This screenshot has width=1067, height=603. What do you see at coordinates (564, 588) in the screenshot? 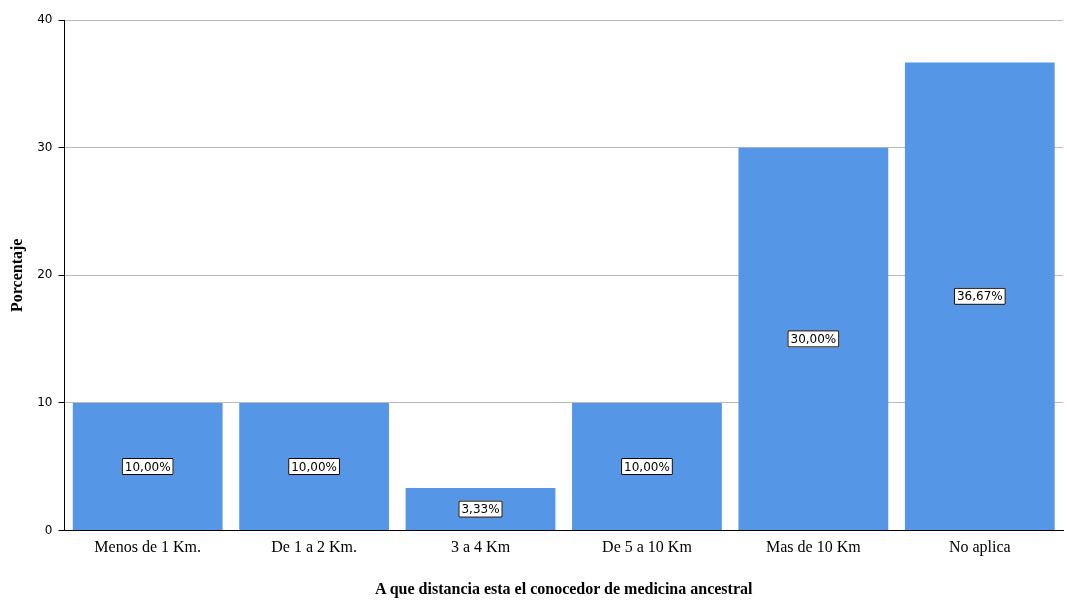
I see `x-axis-title: A que distancia esta el conocedor de medicina ancestral` at bounding box center [564, 588].